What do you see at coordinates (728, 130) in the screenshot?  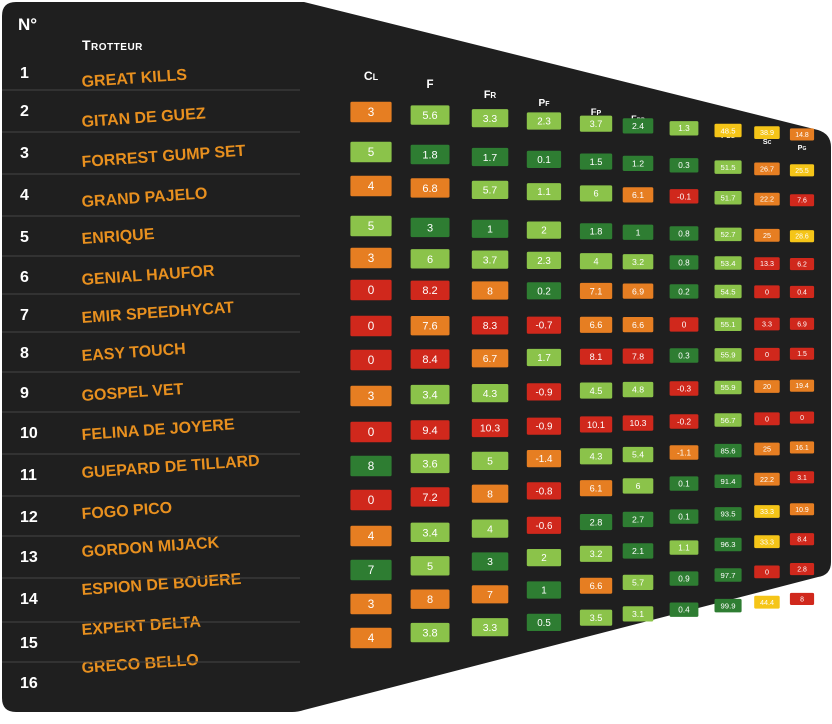 I see `stat-cell-value: 48.5` at bounding box center [728, 130].